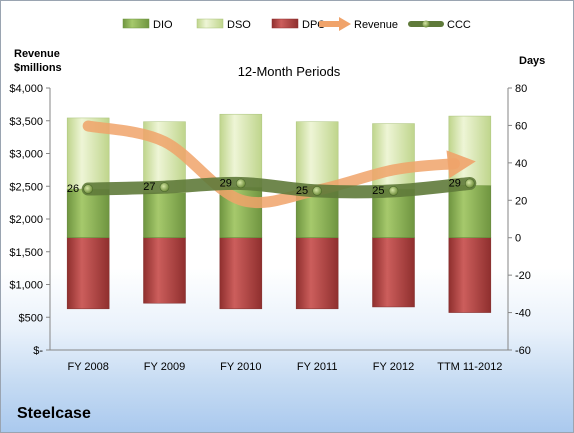 The width and height of the screenshot is (574, 433). I want to click on right-tick-label: 60, so click(521, 126).